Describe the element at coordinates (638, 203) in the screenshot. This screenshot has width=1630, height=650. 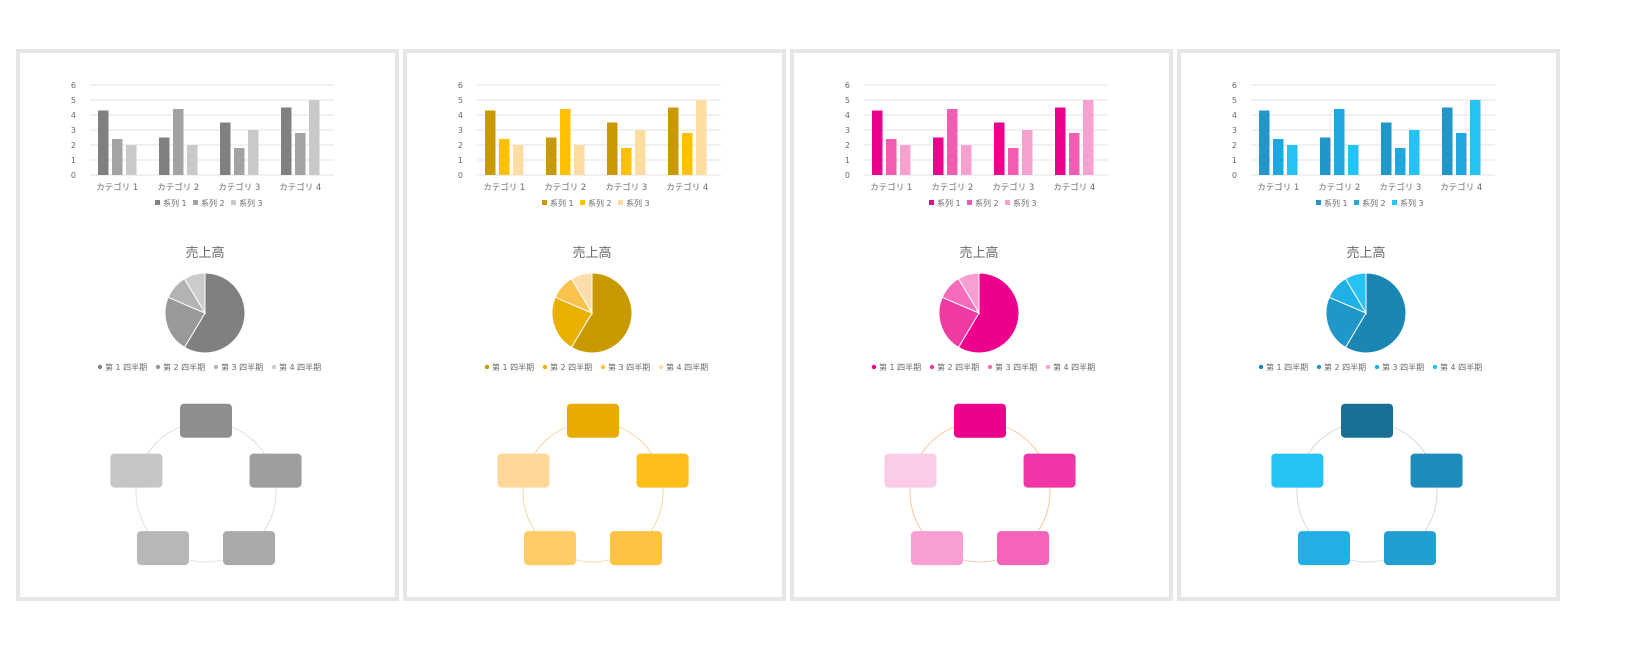
I see `legend-label: 系列 3` at that location.